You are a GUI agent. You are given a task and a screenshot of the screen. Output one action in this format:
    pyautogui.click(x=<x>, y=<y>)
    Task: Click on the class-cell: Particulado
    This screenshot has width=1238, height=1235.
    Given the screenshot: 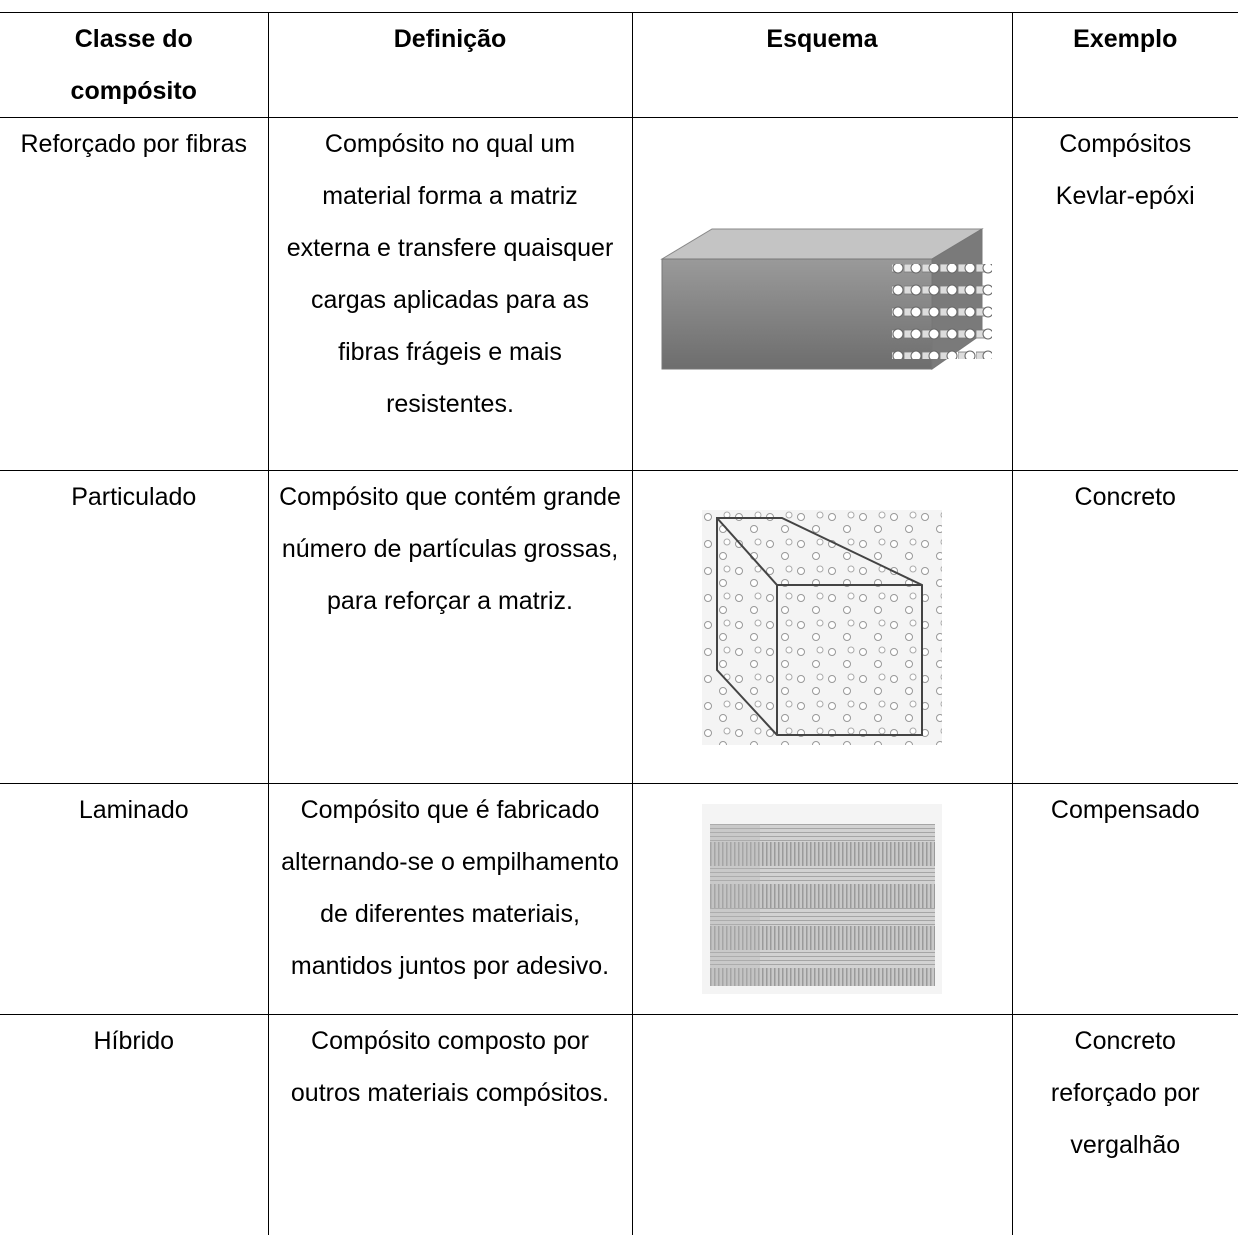 What is the action you would take?
    pyautogui.click(x=134, y=627)
    